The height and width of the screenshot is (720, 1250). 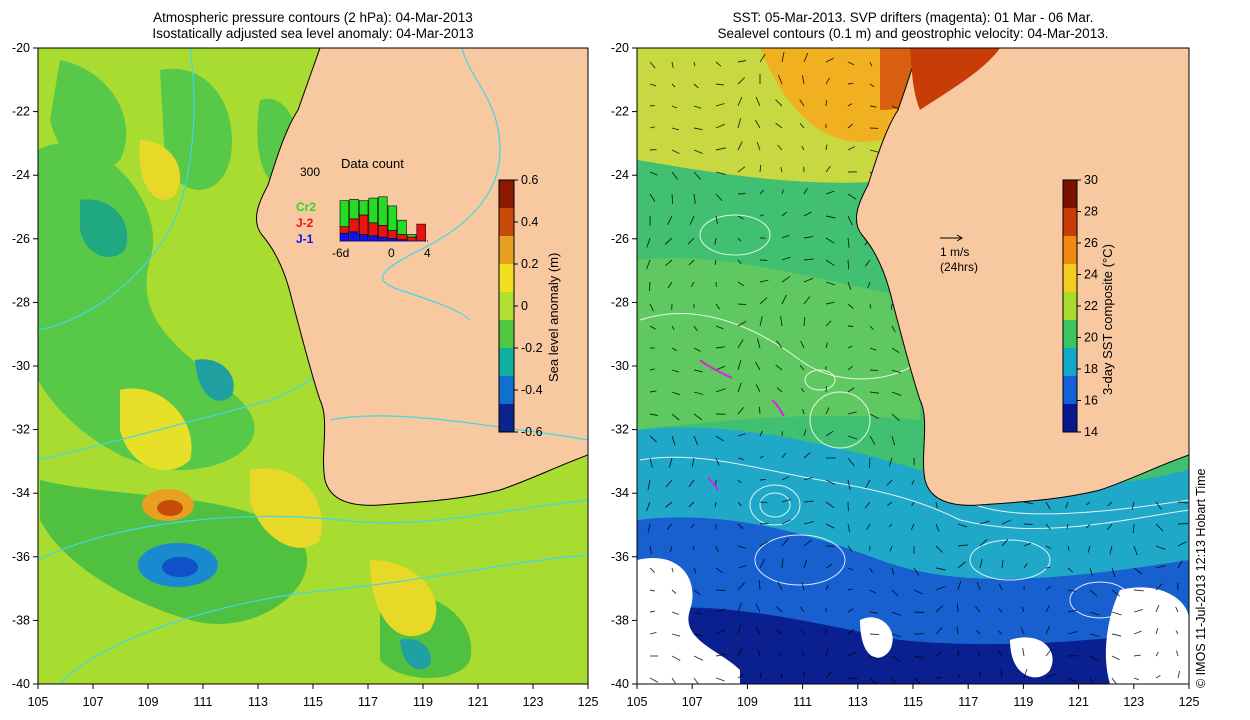 What do you see at coordinates (21, 430) in the screenshot?
I see `y-tick-label: -32` at bounding box center [21, 430].